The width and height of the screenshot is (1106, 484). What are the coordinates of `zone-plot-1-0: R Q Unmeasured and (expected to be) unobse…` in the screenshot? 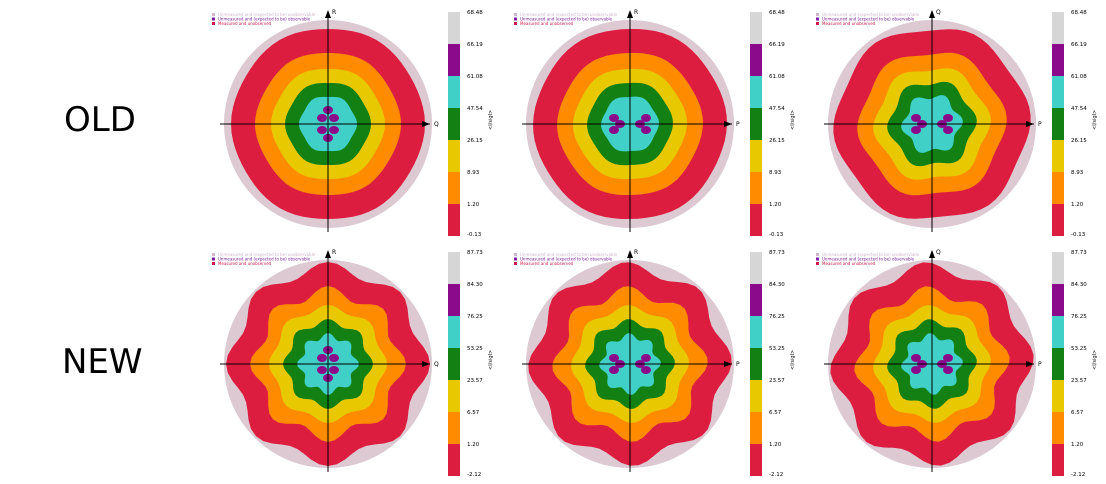 It's located at (353, 362).